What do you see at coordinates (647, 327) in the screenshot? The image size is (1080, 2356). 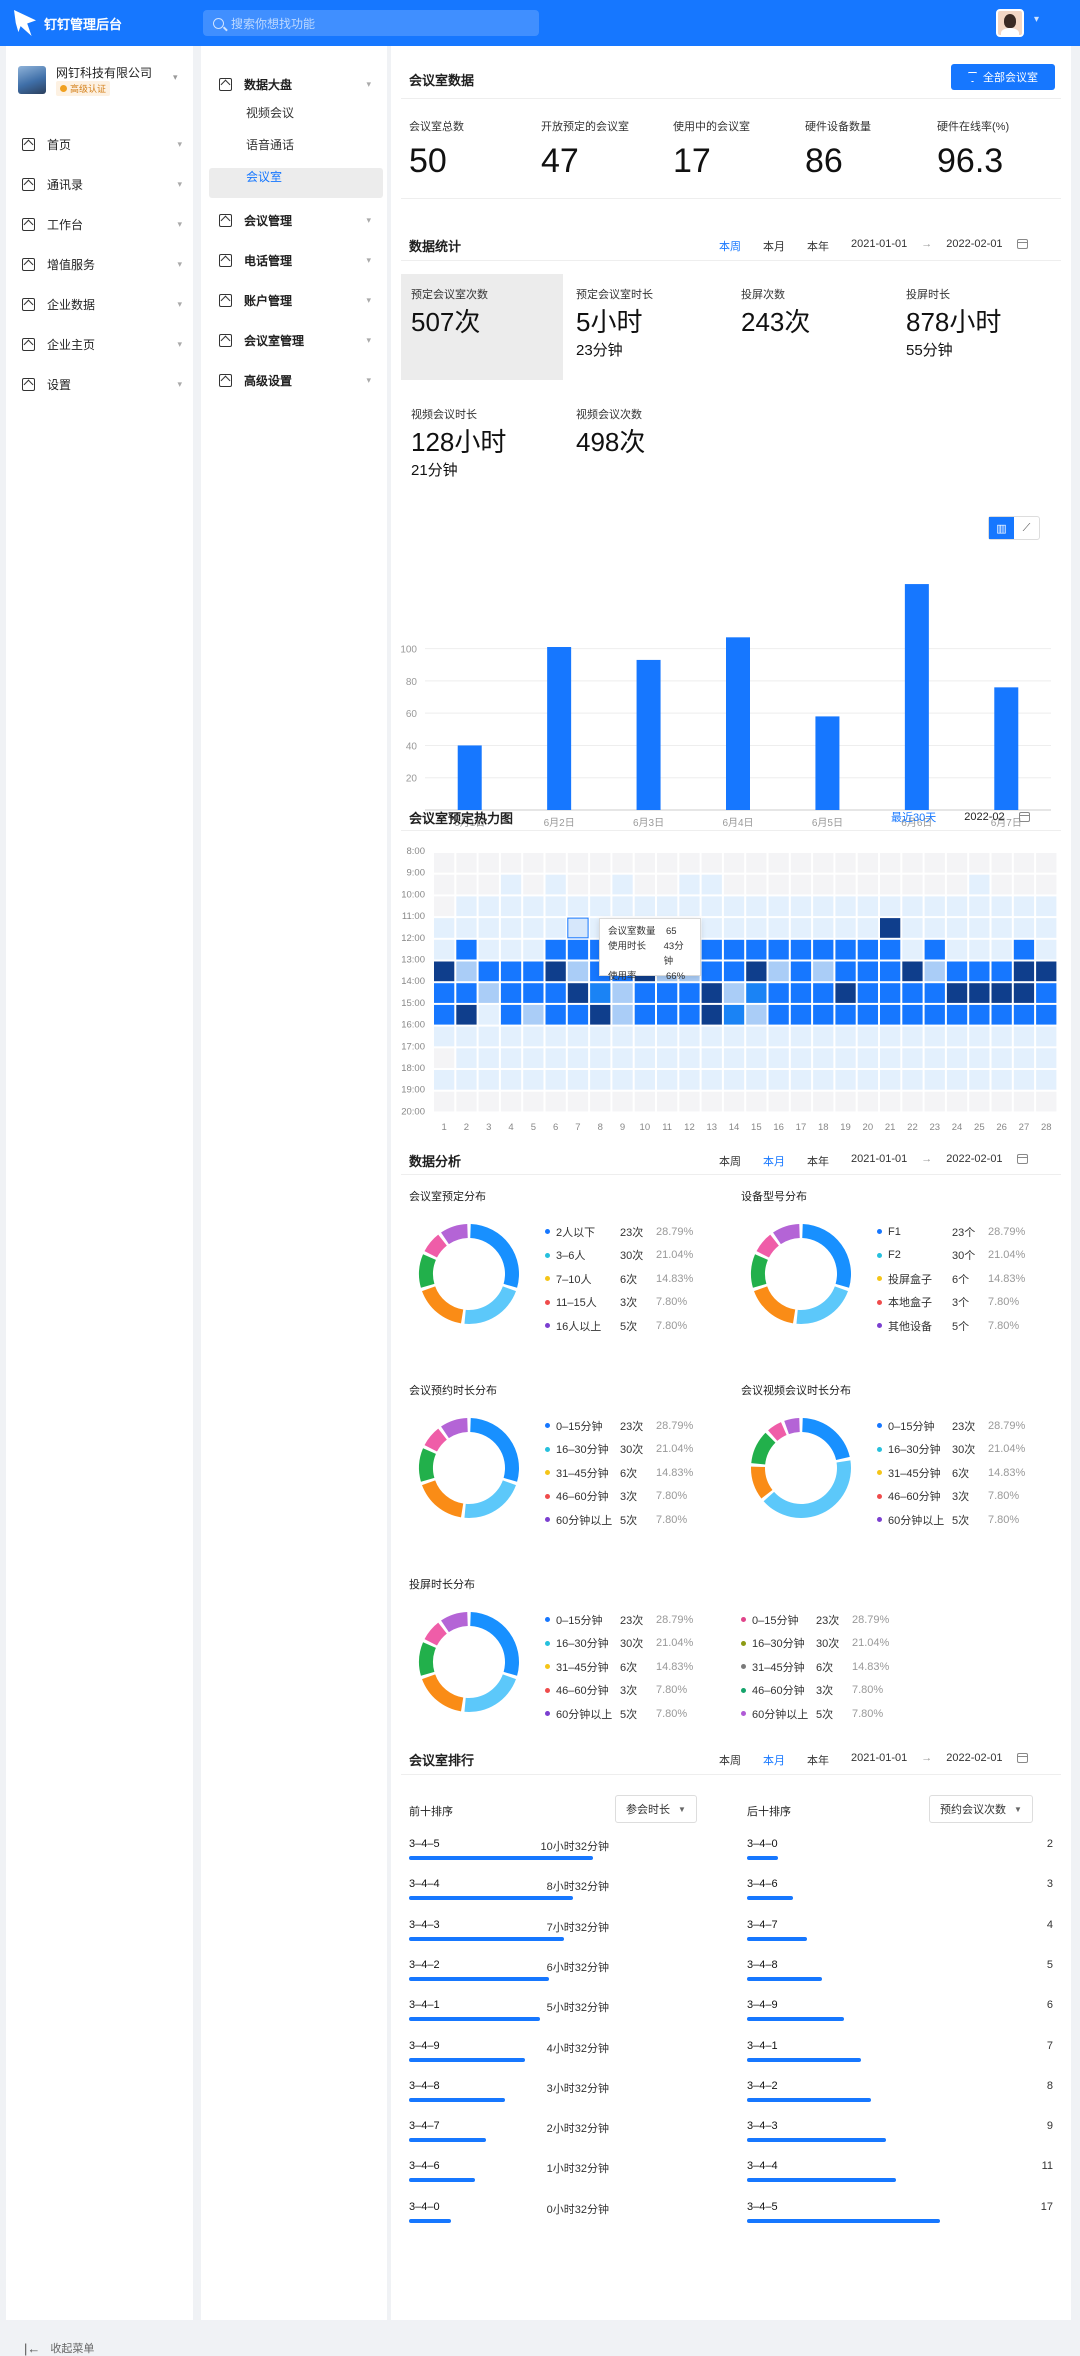 I see `stat-card: 预定会议室时长 5小时 23分钟` at bounding box center [647, 327].